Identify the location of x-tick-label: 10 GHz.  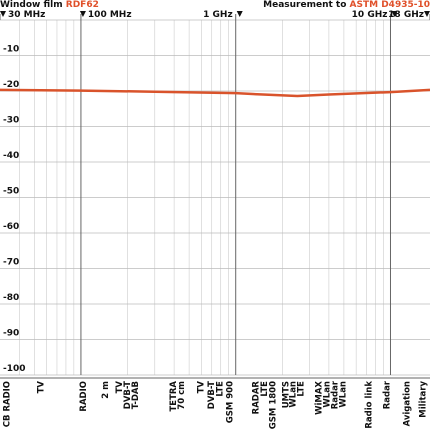
(370, 15).